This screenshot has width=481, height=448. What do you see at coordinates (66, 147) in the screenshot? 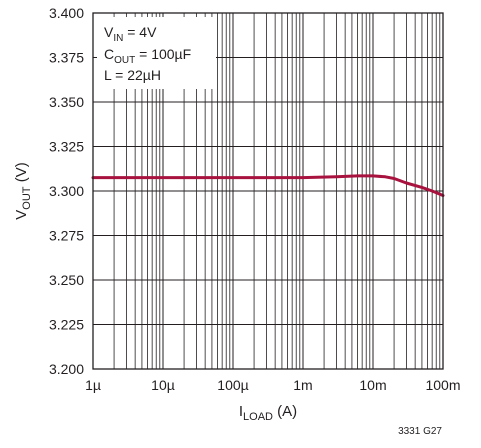
I see `y-tick-label: 3.325` at bounding box center [66, 147].